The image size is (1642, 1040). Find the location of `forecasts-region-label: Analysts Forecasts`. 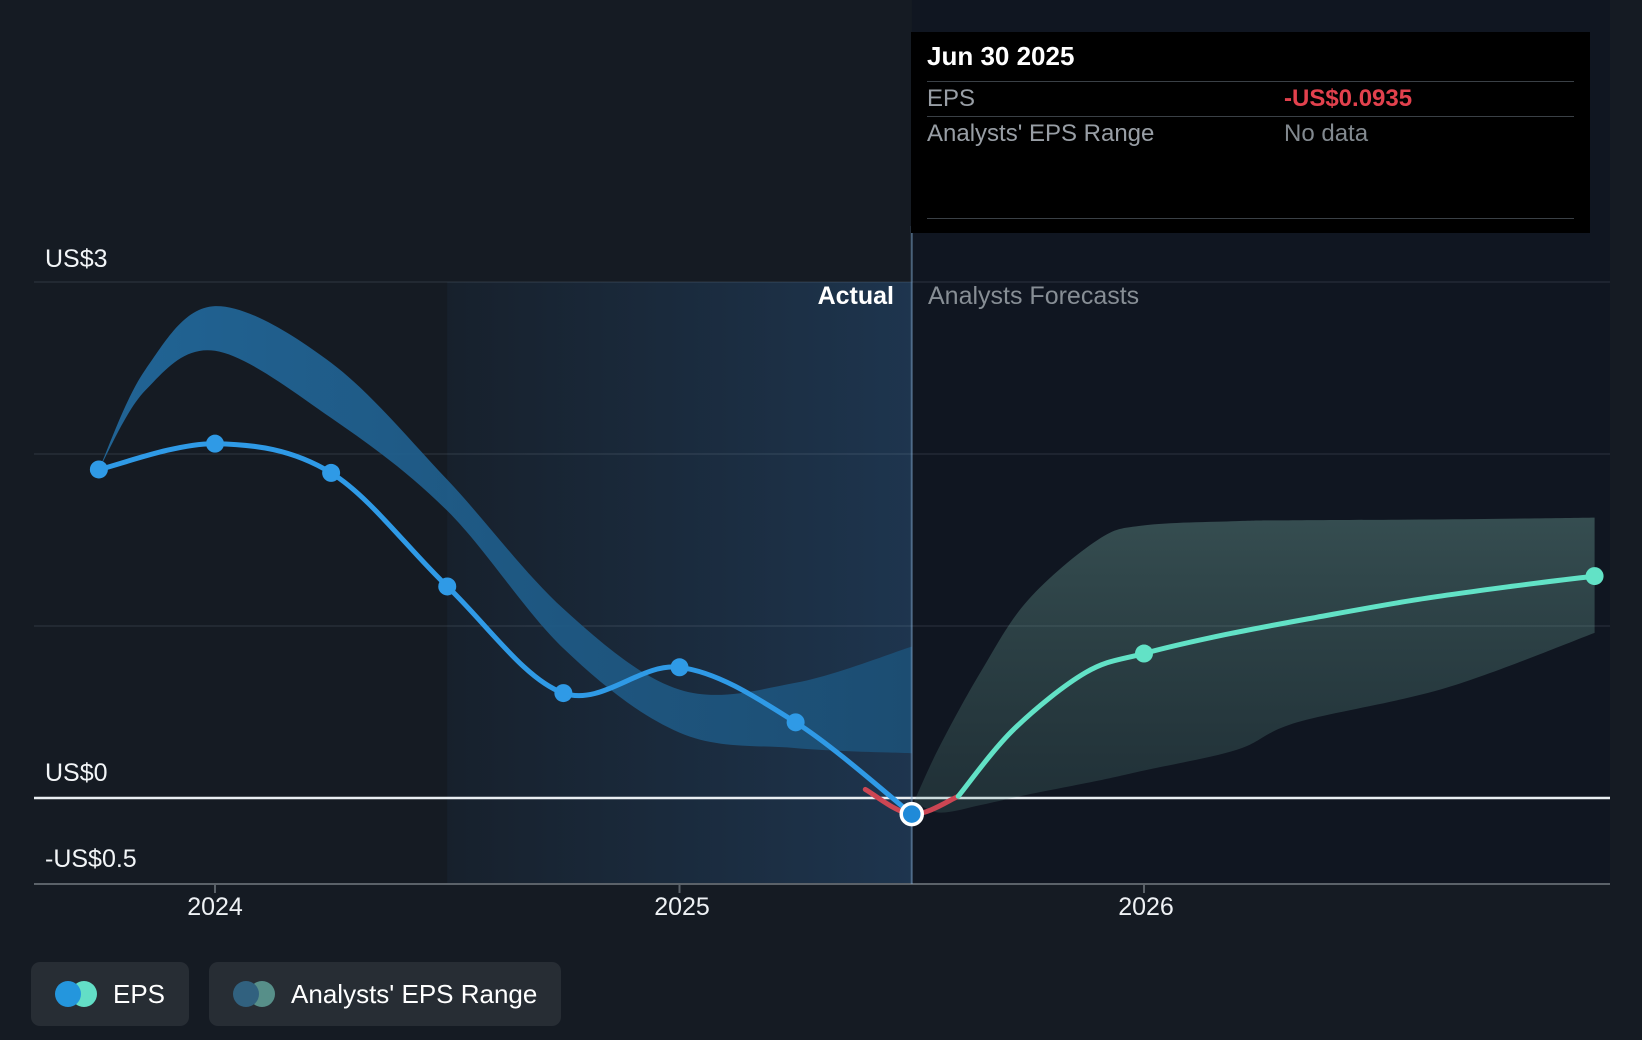

forecasts-region-label: Analysts Forecasts is located at coordinates (1034, 296).